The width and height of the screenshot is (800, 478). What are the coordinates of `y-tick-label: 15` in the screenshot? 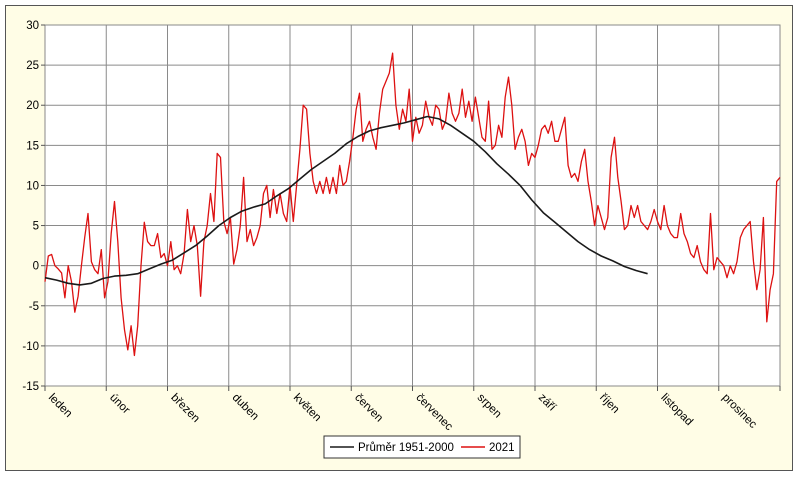 It's located at (32, 146).